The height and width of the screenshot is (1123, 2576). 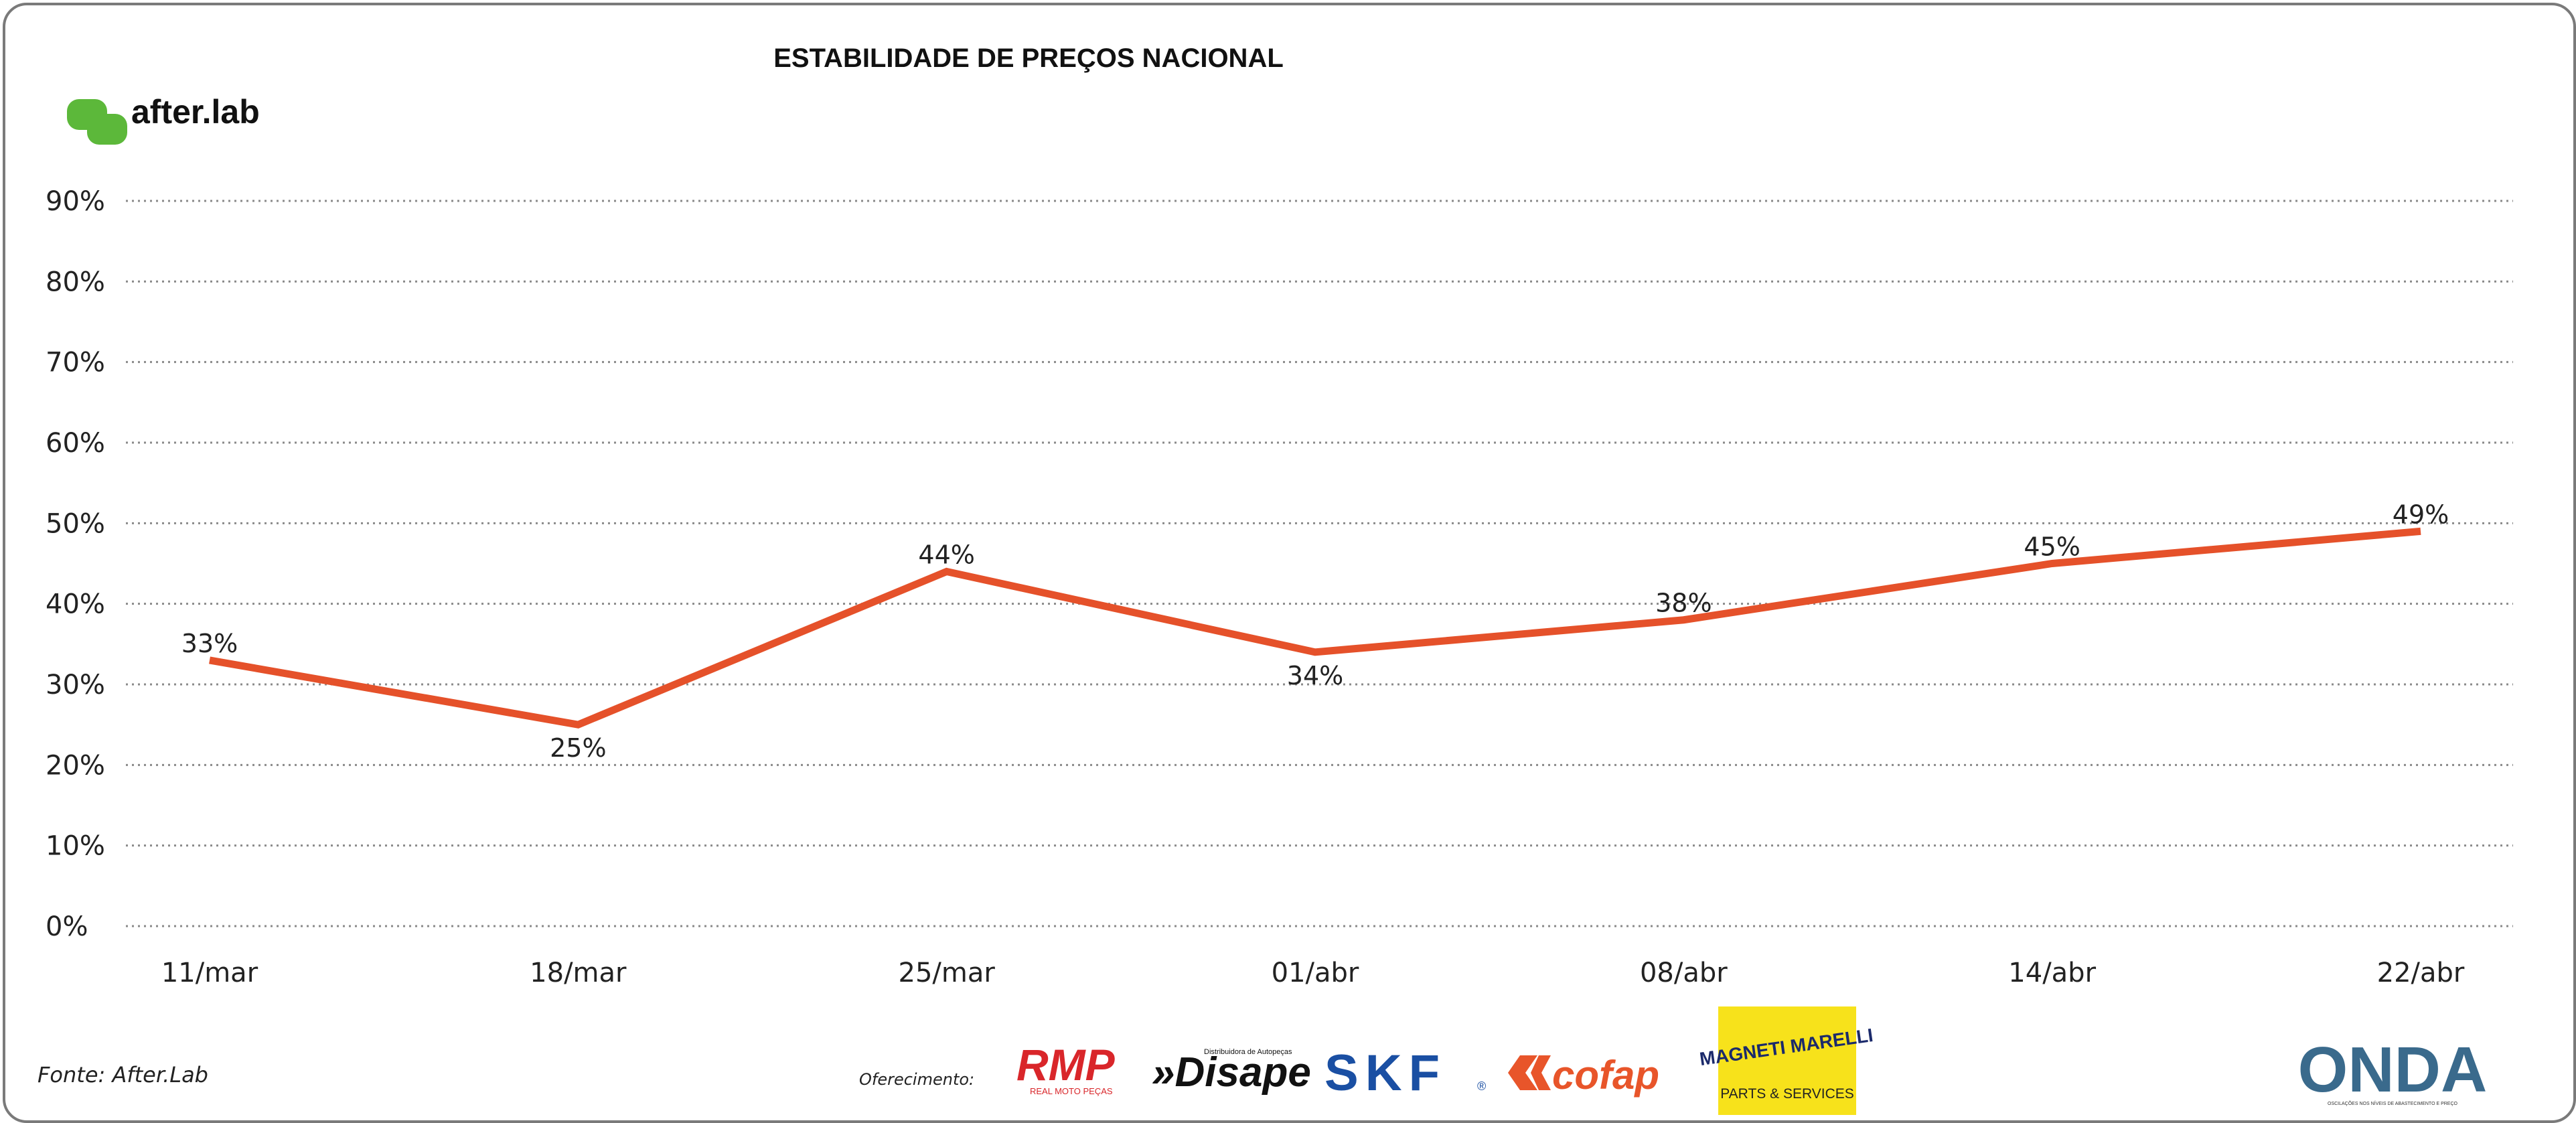 What do you see at coordinates (1315, 973) in the screenshot?
I see `x-tick-label: 01/abr` at bounding box center [1315, 973].